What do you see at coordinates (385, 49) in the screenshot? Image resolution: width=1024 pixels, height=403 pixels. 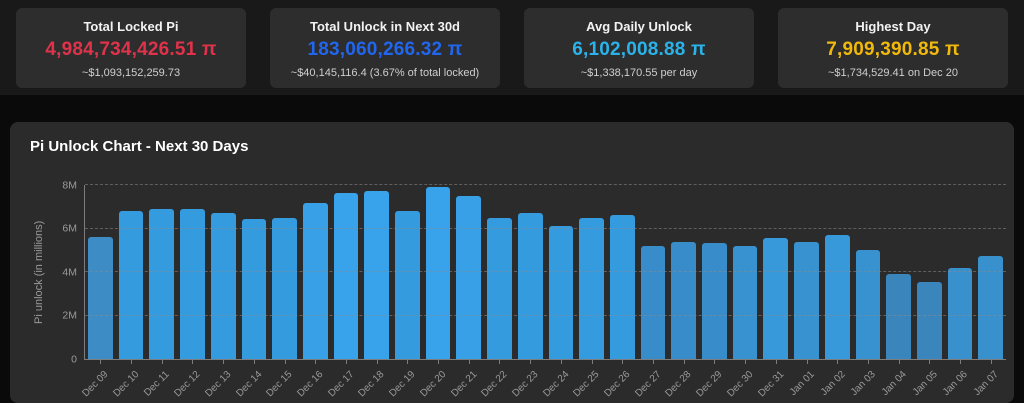 I see `stat-value: 183,060,266.32 π` at bounding box center [385, 49].